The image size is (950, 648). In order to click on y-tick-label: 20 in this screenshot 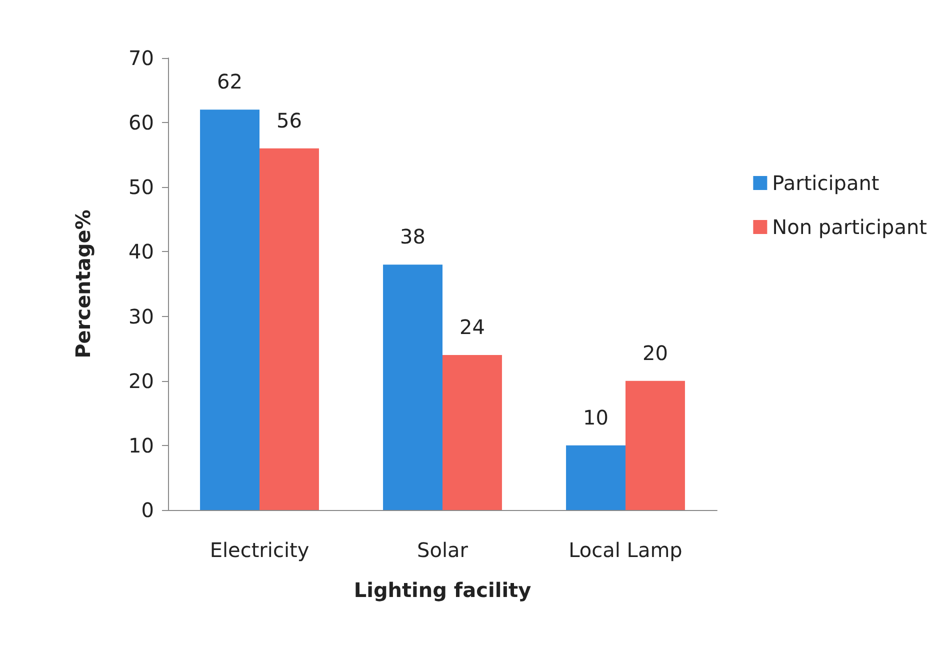, I will do `click(141, 380)`.